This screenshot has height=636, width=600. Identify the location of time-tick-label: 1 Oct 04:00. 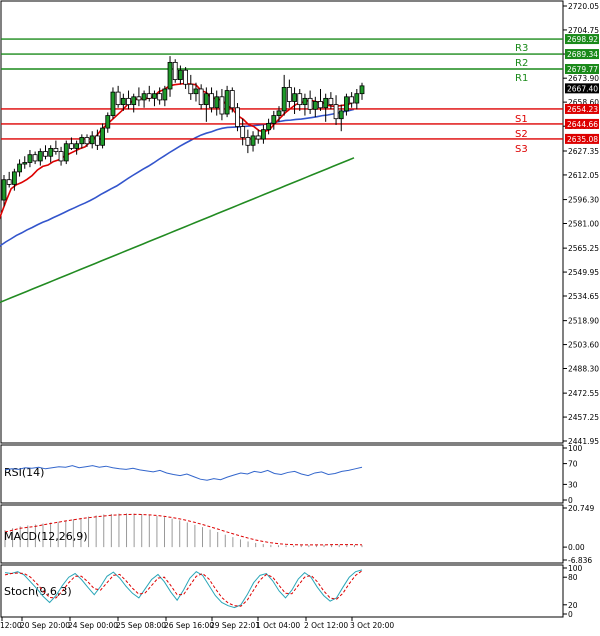
(278, 625).